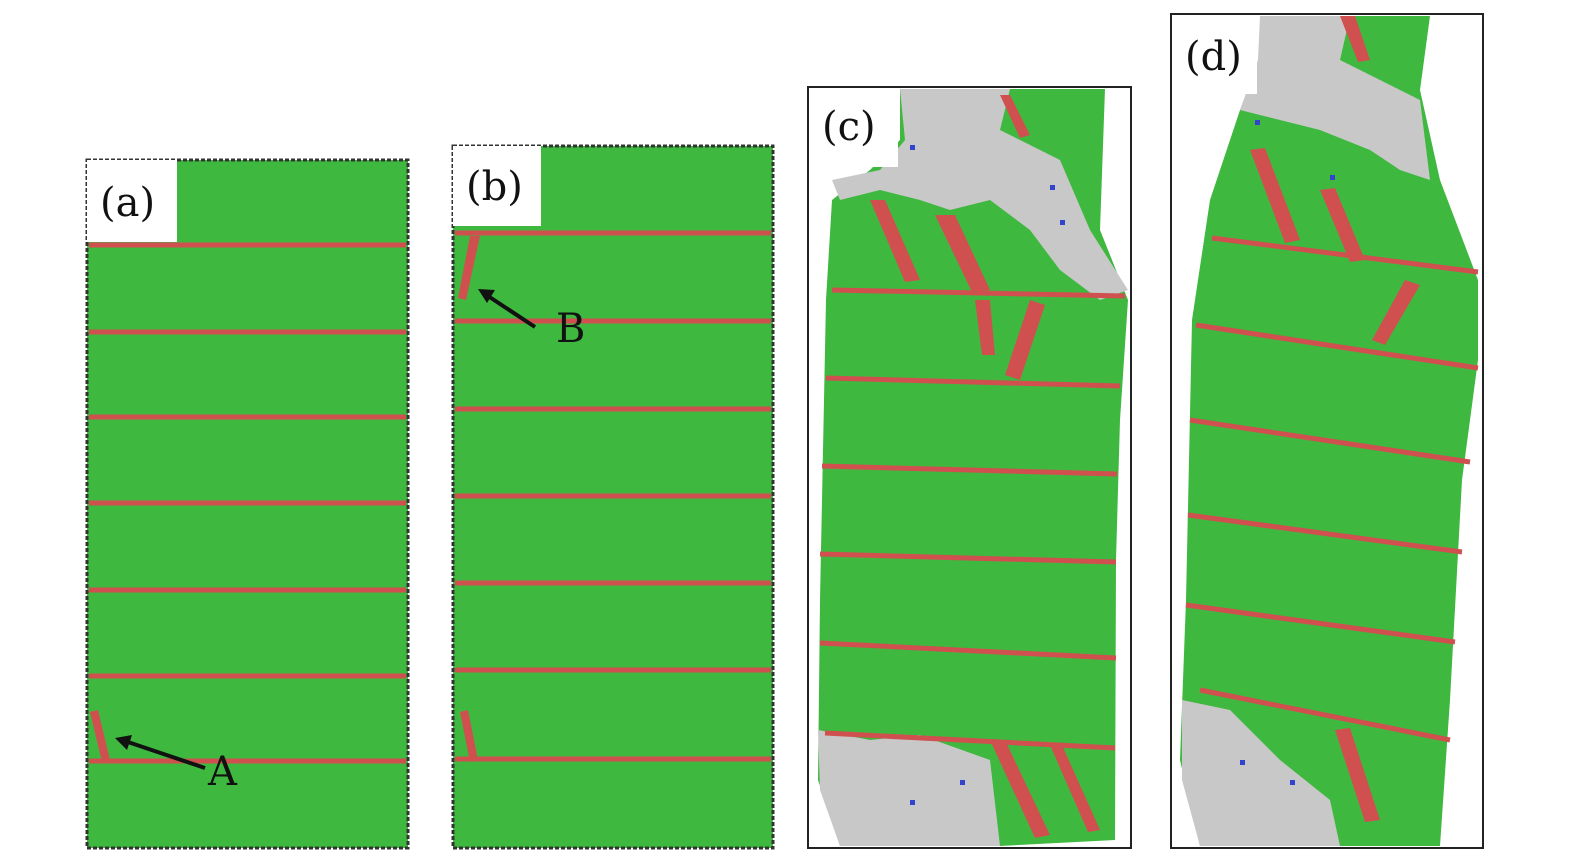 This screenshot has width=1575, height=866. What do you see at coordinates (511, 311) in the screenshot?
I see `arrow-b` at bounding box center [511, 311].